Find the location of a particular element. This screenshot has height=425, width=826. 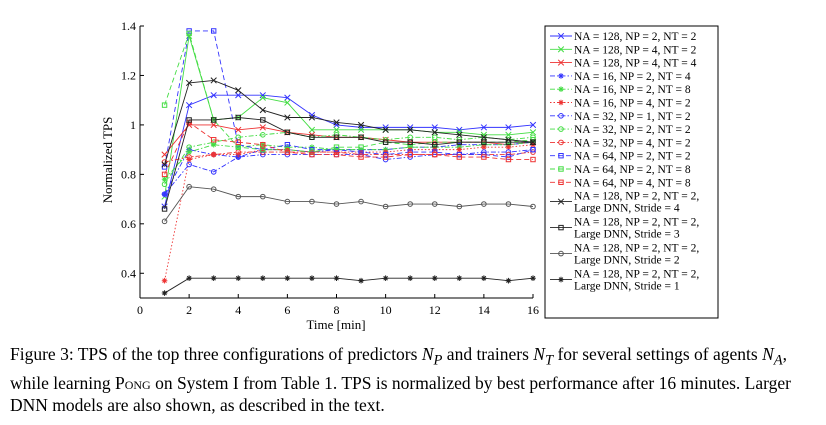

legend-entry: NA = 128, NP = 4, NT = 4 is located at coordinates (623, 64).